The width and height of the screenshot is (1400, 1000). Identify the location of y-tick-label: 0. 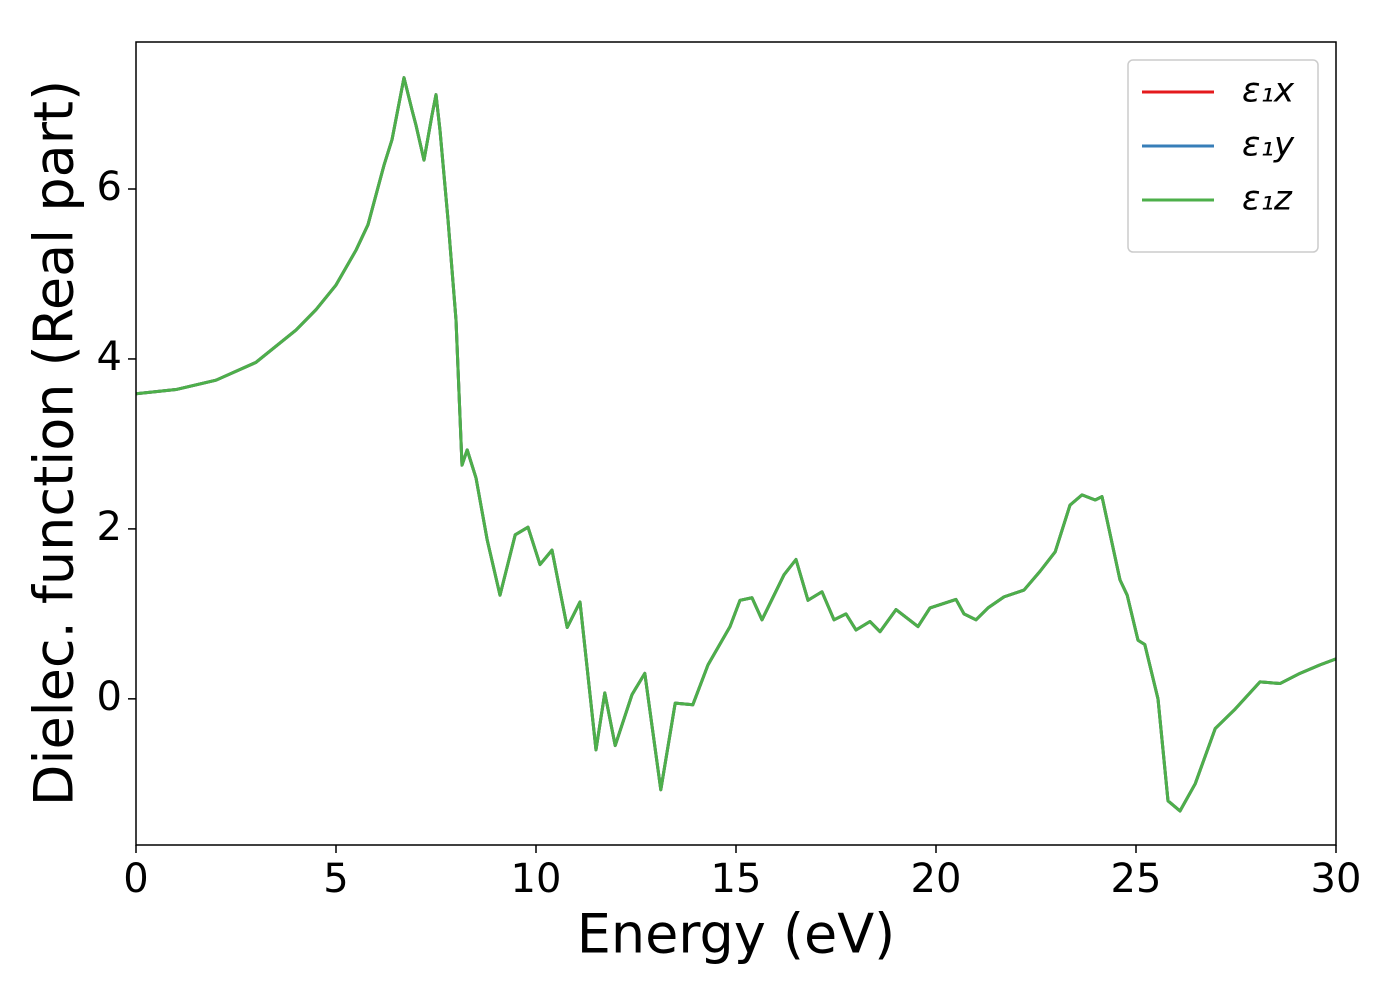
(109, 697).